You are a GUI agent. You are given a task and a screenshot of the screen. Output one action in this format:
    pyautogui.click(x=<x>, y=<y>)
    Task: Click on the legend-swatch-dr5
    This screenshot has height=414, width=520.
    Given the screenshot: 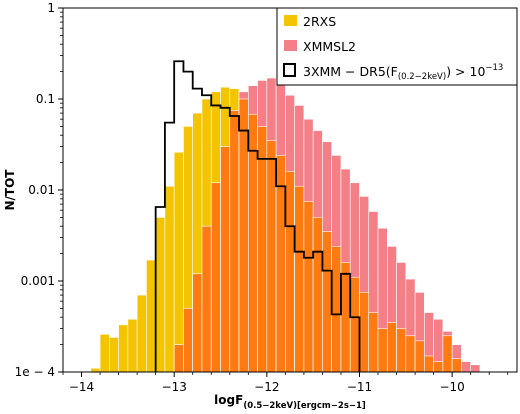 What is the action you would take?
    pyautogui.click(x=289, y=70)
    